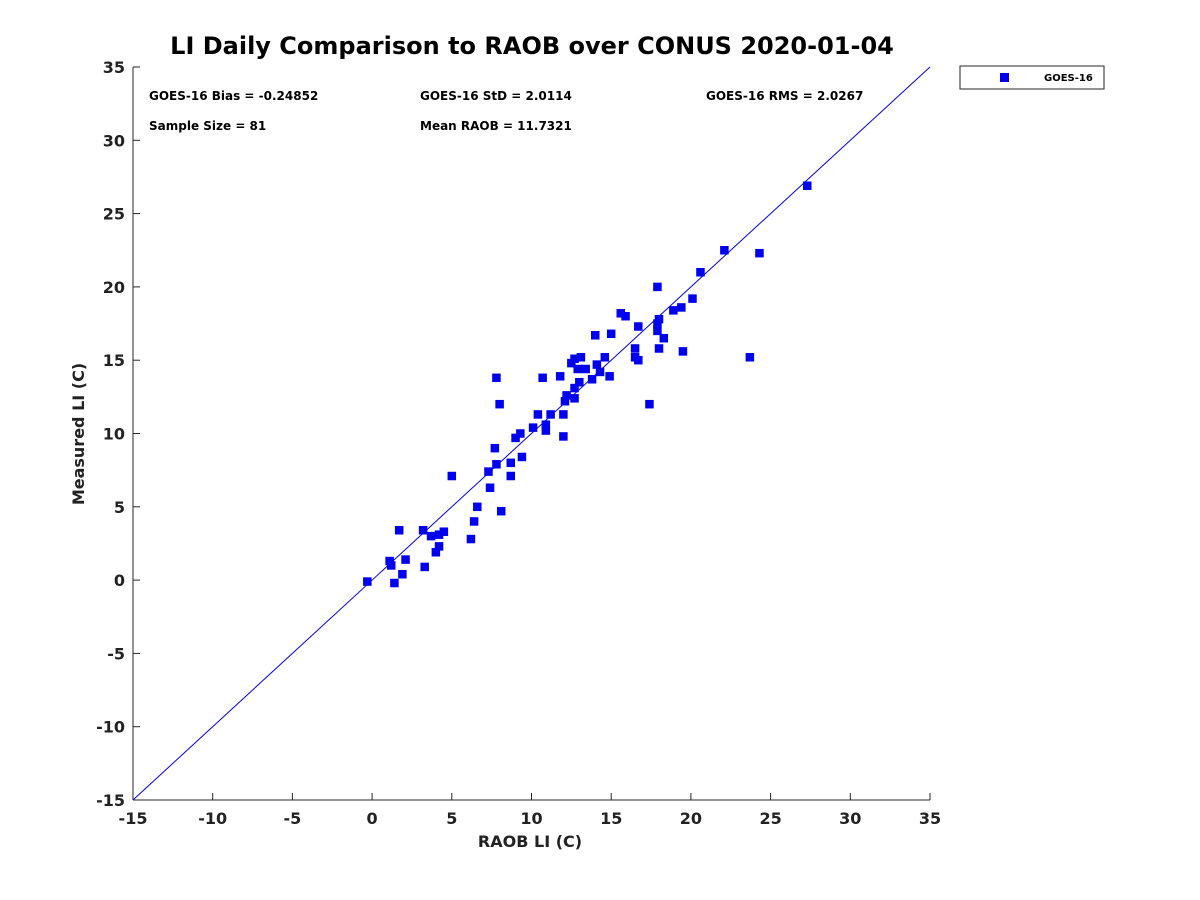  I want to click on y-tick-label: 10, so click(114, 434).